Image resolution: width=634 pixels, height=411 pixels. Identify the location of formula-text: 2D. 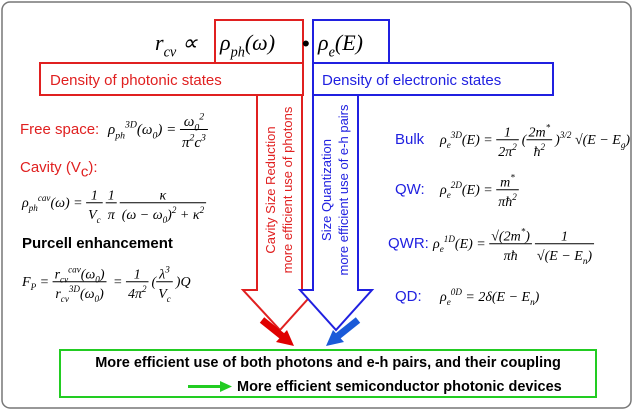
(457, 185).